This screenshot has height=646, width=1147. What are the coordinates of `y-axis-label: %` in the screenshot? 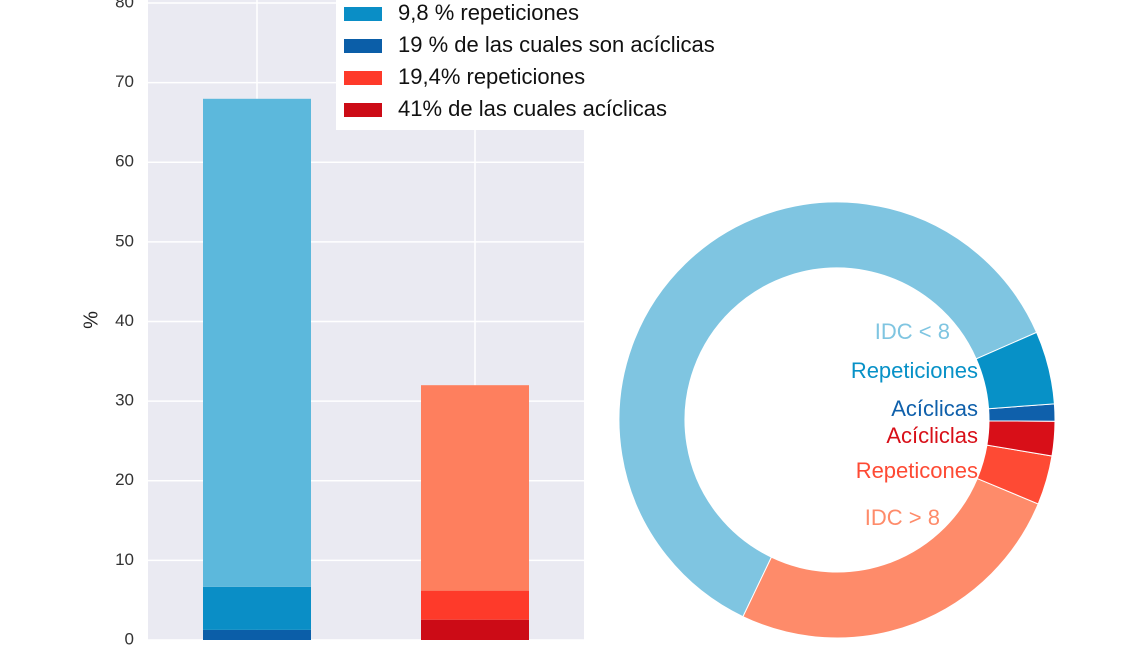 It's located at (91, 320).